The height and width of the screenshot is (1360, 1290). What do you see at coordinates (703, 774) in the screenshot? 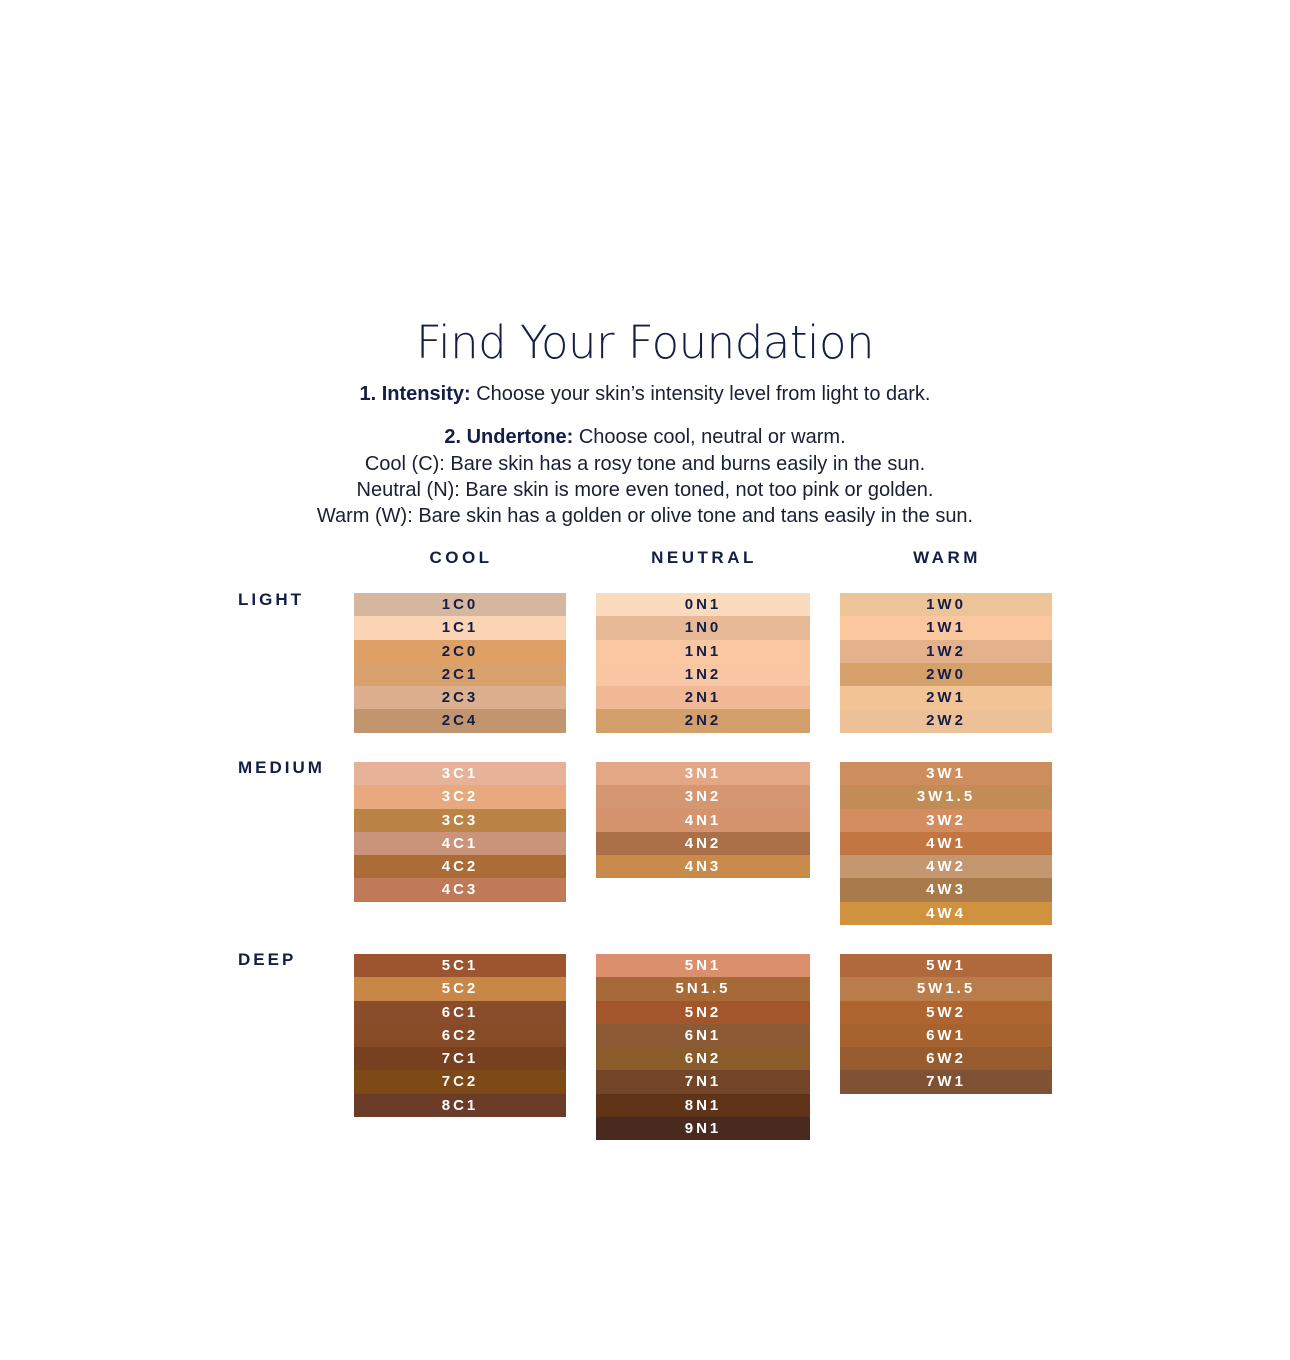
I see `shade-swatch: 3N1` at bounding box center [703, 774].